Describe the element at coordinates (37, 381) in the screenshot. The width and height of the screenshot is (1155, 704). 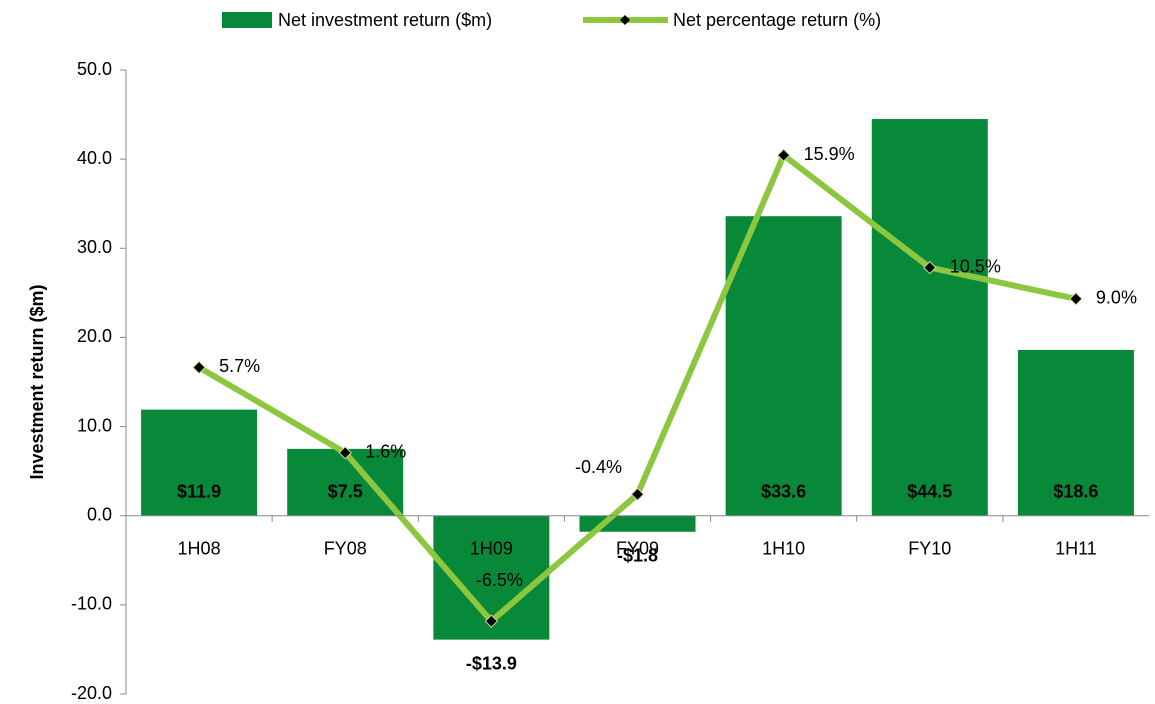
I see `y-axis-label: Investment return ($m)` at that location.